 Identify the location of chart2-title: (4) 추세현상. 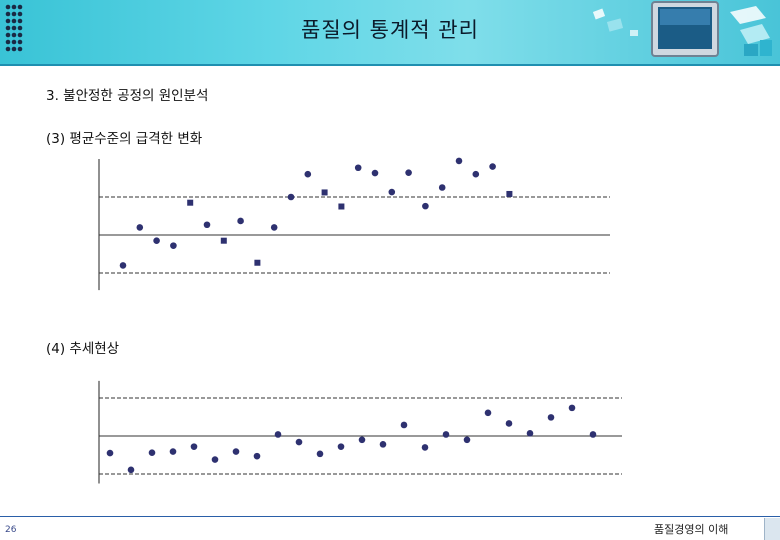
(83, 349).